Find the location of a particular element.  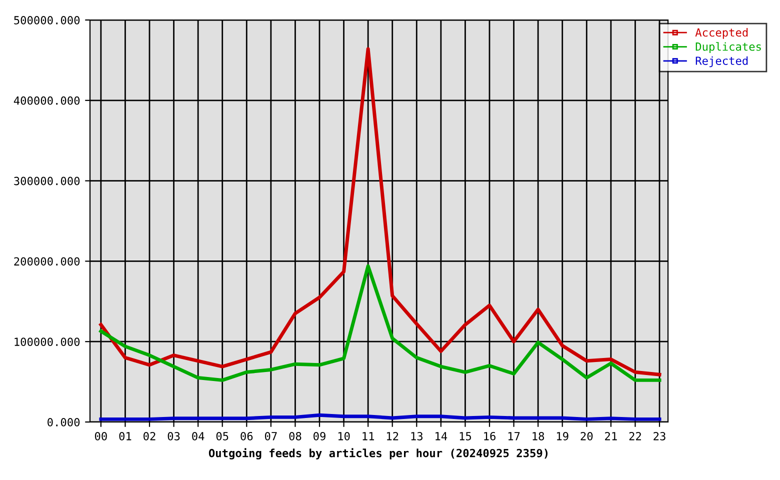

y-tick-label: 400000.000 is located at coordinates (47, 100).